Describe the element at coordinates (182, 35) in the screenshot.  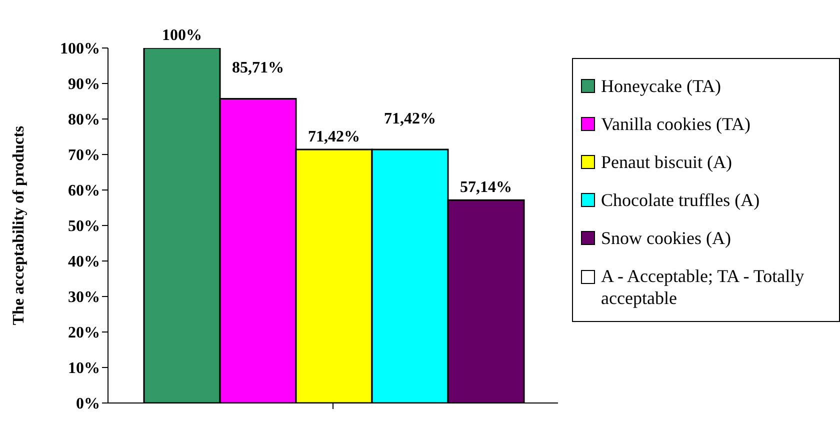
I see `data-label: 100%` at that location.